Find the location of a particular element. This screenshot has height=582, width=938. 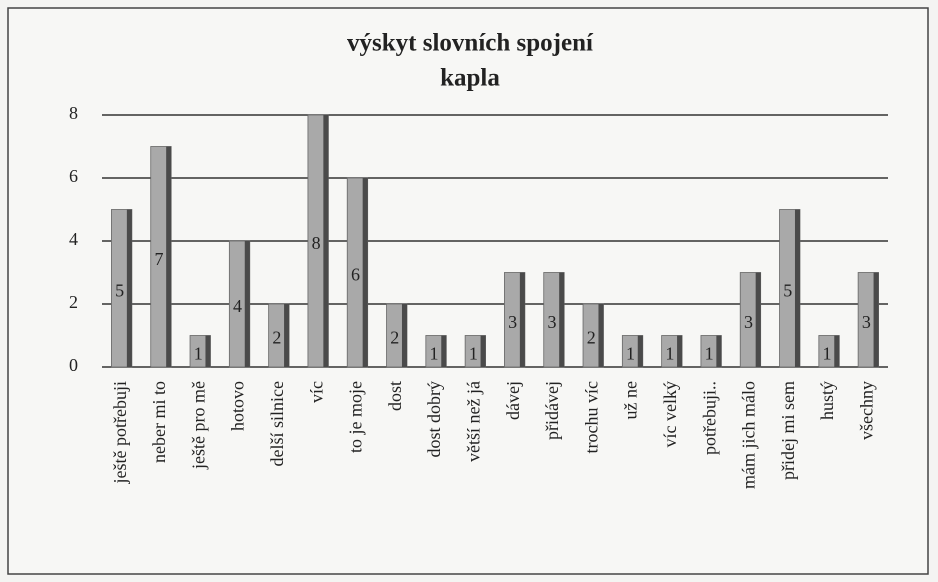

x-tick-label: ještě potřebuji is located at coordinates (120, 432).